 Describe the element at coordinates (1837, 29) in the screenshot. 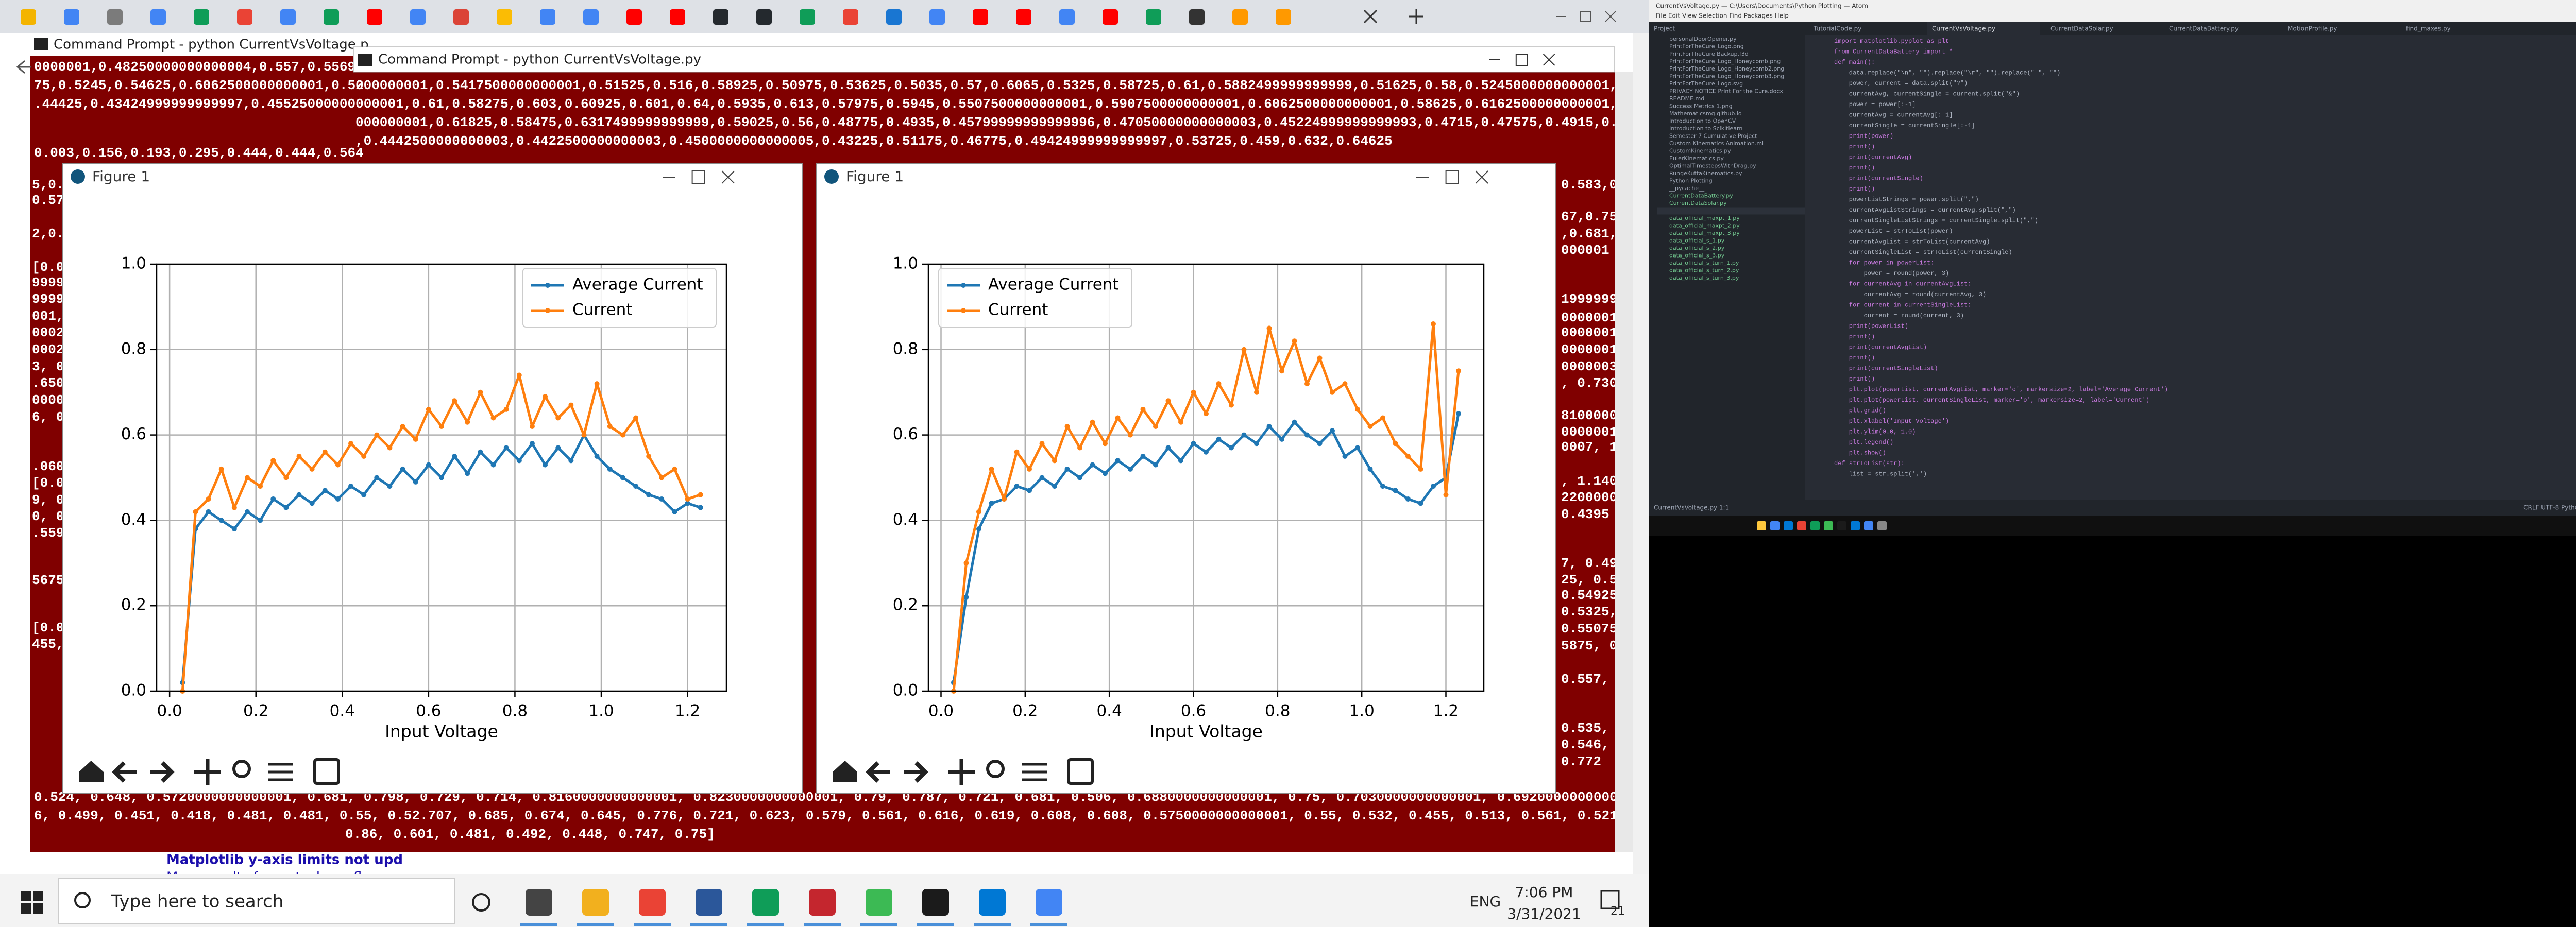

I see `editor-tab: TutorialCode.py` at that location.